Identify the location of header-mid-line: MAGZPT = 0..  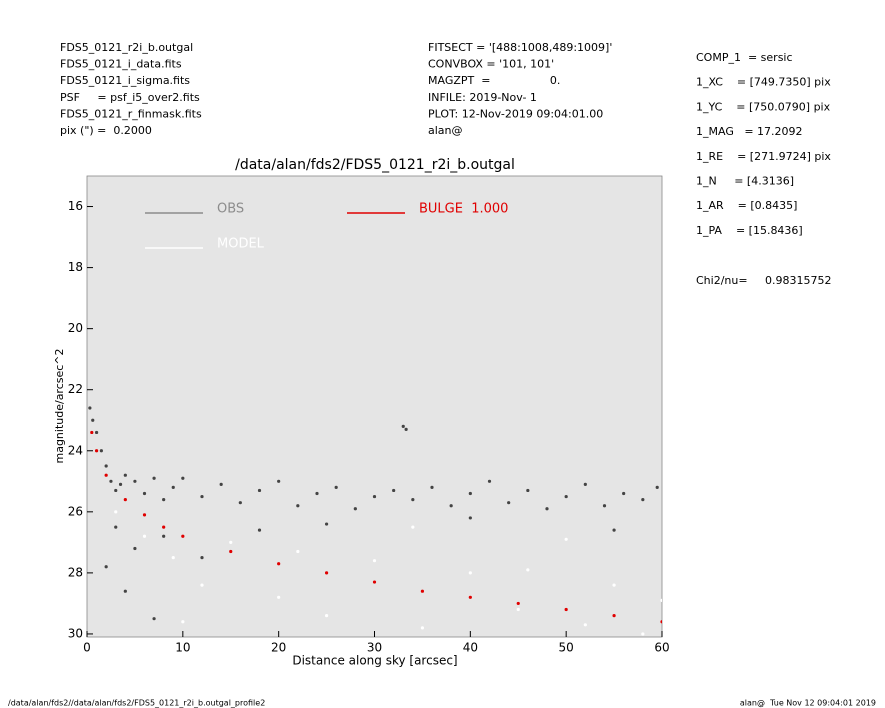
(494, 80).